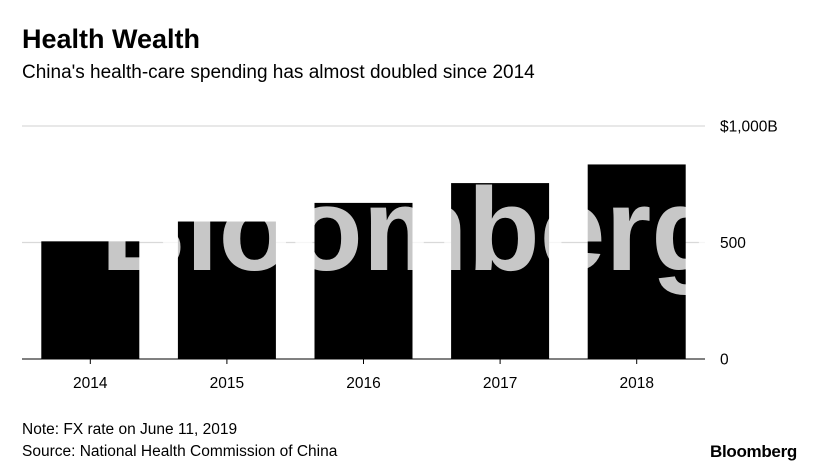 Image resolution: width=814 pixels, height=471 pixels. I want to click on bar-2016, so click(363, 280).